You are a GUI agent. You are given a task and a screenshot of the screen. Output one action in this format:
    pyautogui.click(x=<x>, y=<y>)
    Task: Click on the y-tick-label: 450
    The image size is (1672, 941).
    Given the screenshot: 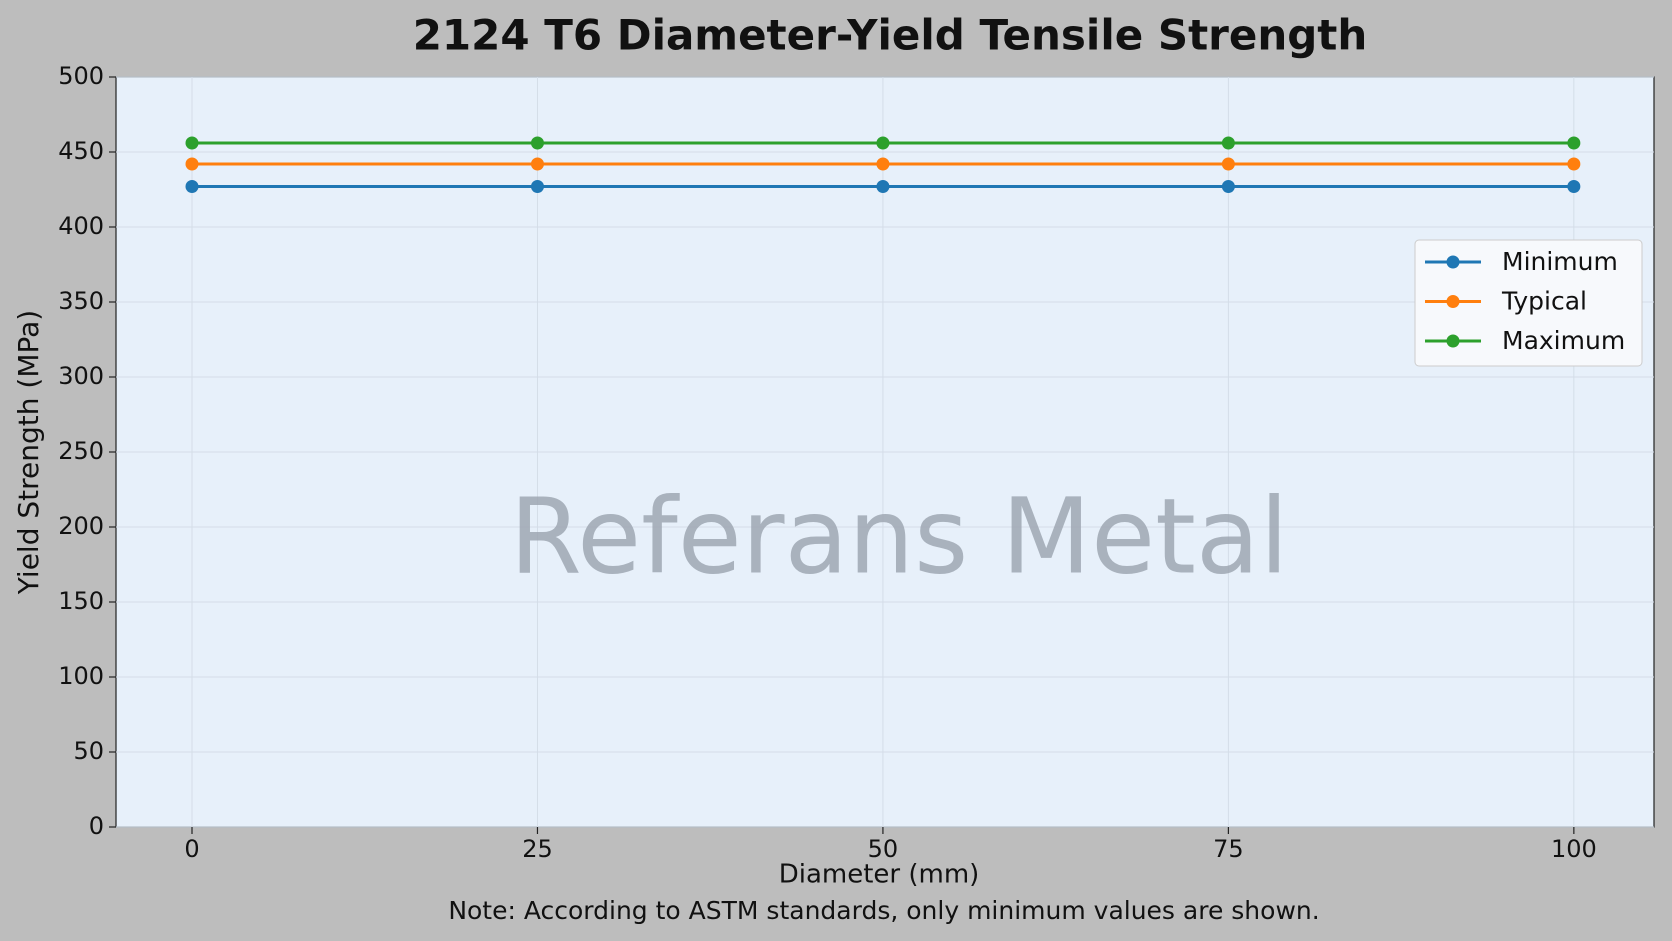 What is the action you would take?
    pyautogui.click(x=81, y=151)
    